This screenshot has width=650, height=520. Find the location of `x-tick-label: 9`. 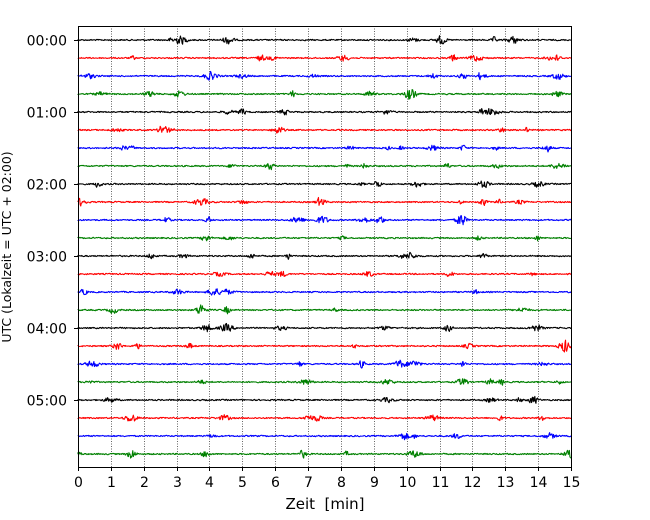

x-tick-label: 9 is located at coordinates (374, 483).